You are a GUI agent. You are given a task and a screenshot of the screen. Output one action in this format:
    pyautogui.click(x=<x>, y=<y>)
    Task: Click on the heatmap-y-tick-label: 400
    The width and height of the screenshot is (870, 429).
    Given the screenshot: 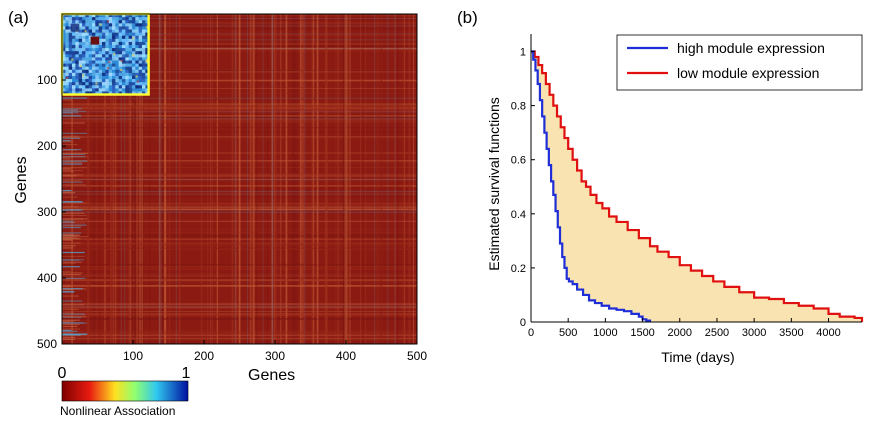 What is the action you would take?
    pyautogui.click(x=47, y=278)
    